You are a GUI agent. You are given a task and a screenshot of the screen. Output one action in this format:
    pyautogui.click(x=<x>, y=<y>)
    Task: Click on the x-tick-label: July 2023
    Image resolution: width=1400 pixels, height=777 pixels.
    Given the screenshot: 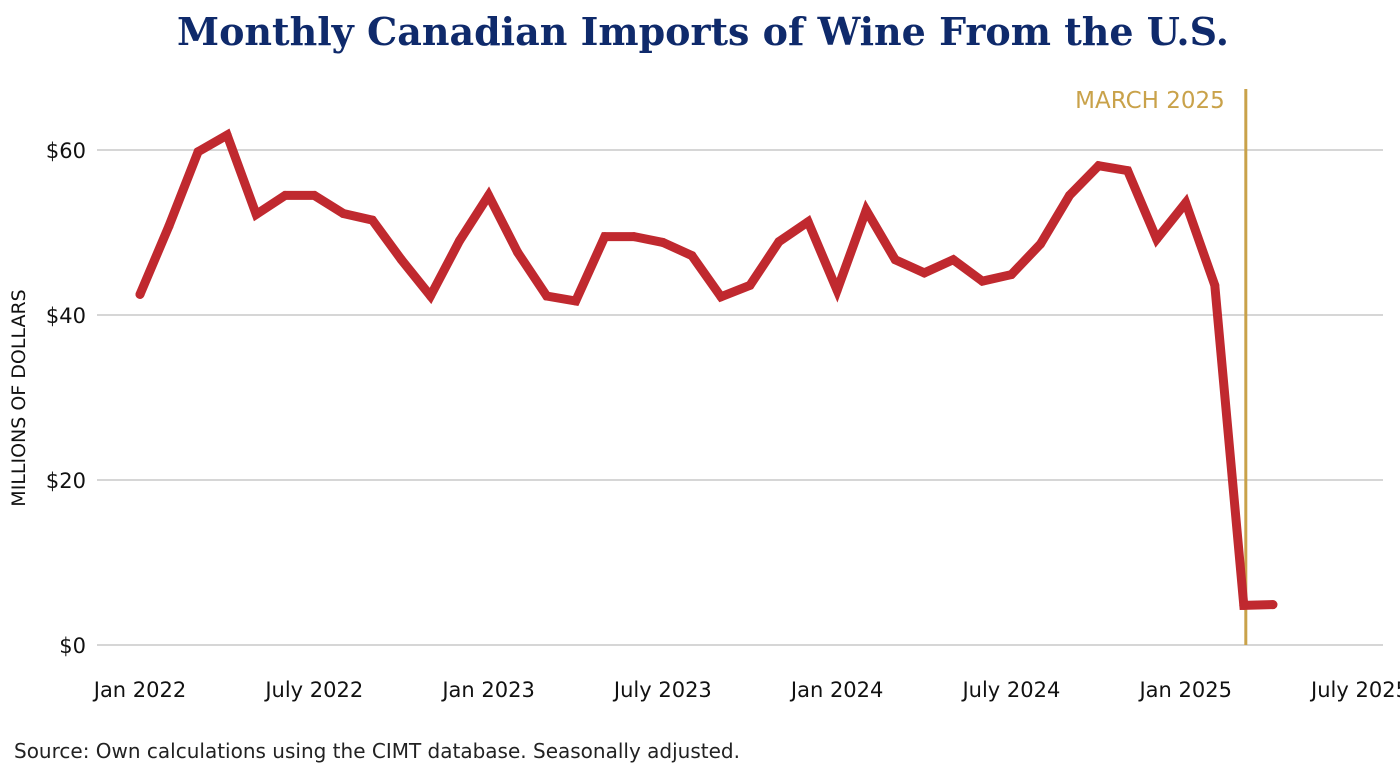 What is the action you would take?
    pyautogui.click(x=662, y=690)
    